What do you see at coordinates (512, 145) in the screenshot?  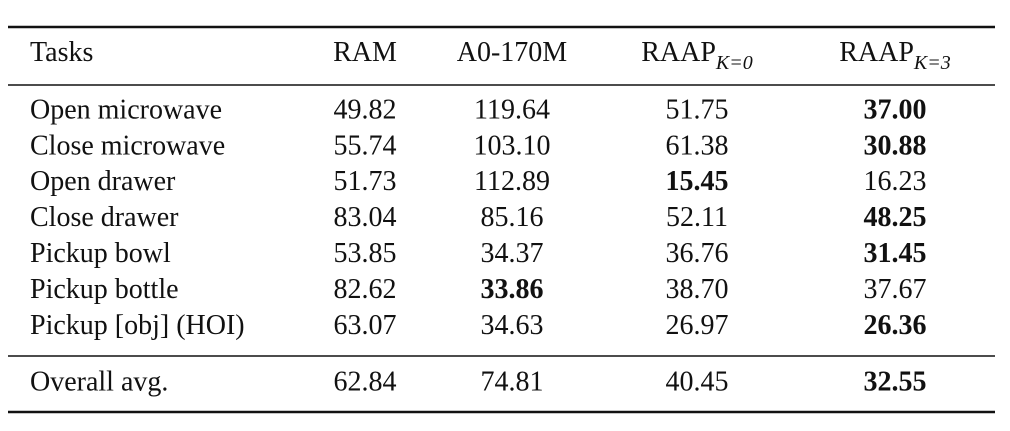 I see `cell-value: 103.10` at bounding box center [512, 145].